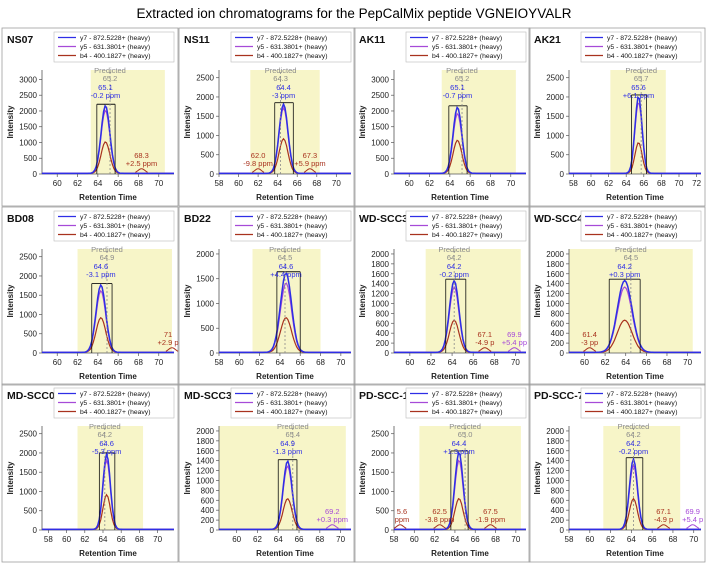 The image size is (708, 565). I want to click on peak-ppm: +6.1 ppm, so click(638, 95).